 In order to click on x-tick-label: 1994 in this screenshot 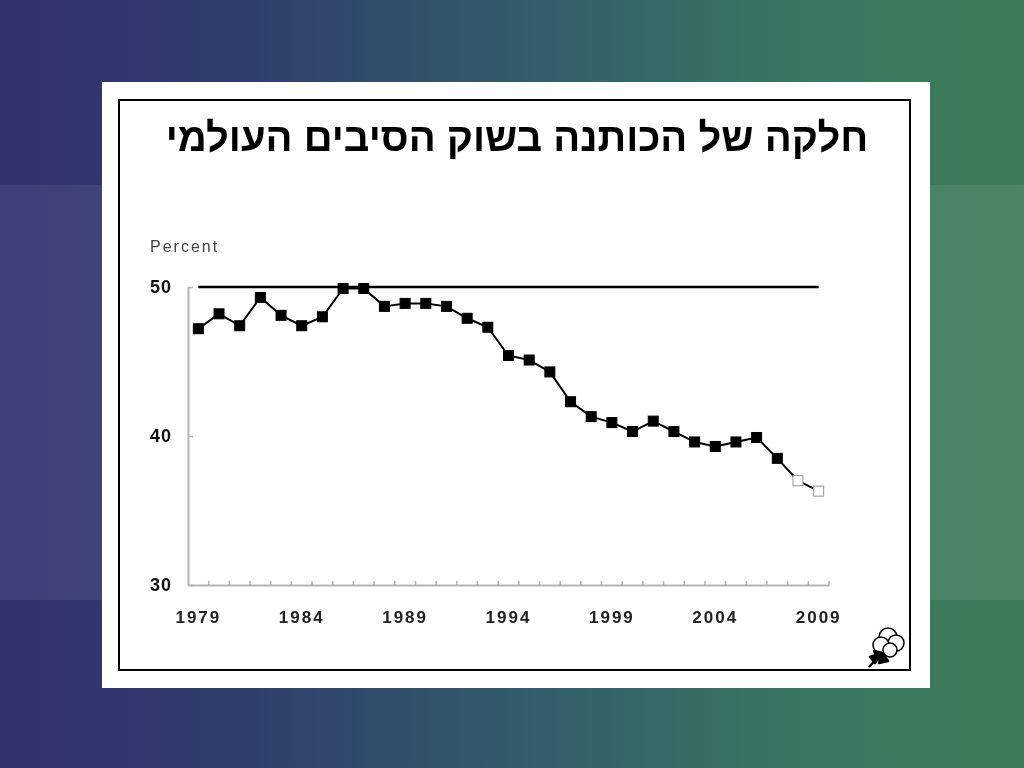, I will do `click(508, 618)`.